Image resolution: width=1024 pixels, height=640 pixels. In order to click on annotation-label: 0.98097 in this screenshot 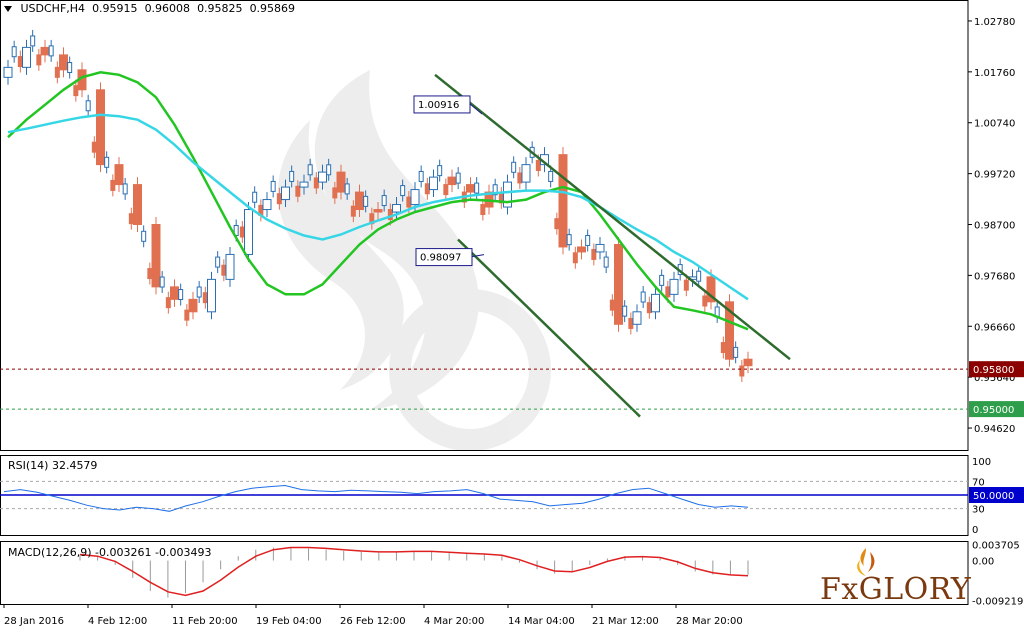, I will do `click(440, 258)`.